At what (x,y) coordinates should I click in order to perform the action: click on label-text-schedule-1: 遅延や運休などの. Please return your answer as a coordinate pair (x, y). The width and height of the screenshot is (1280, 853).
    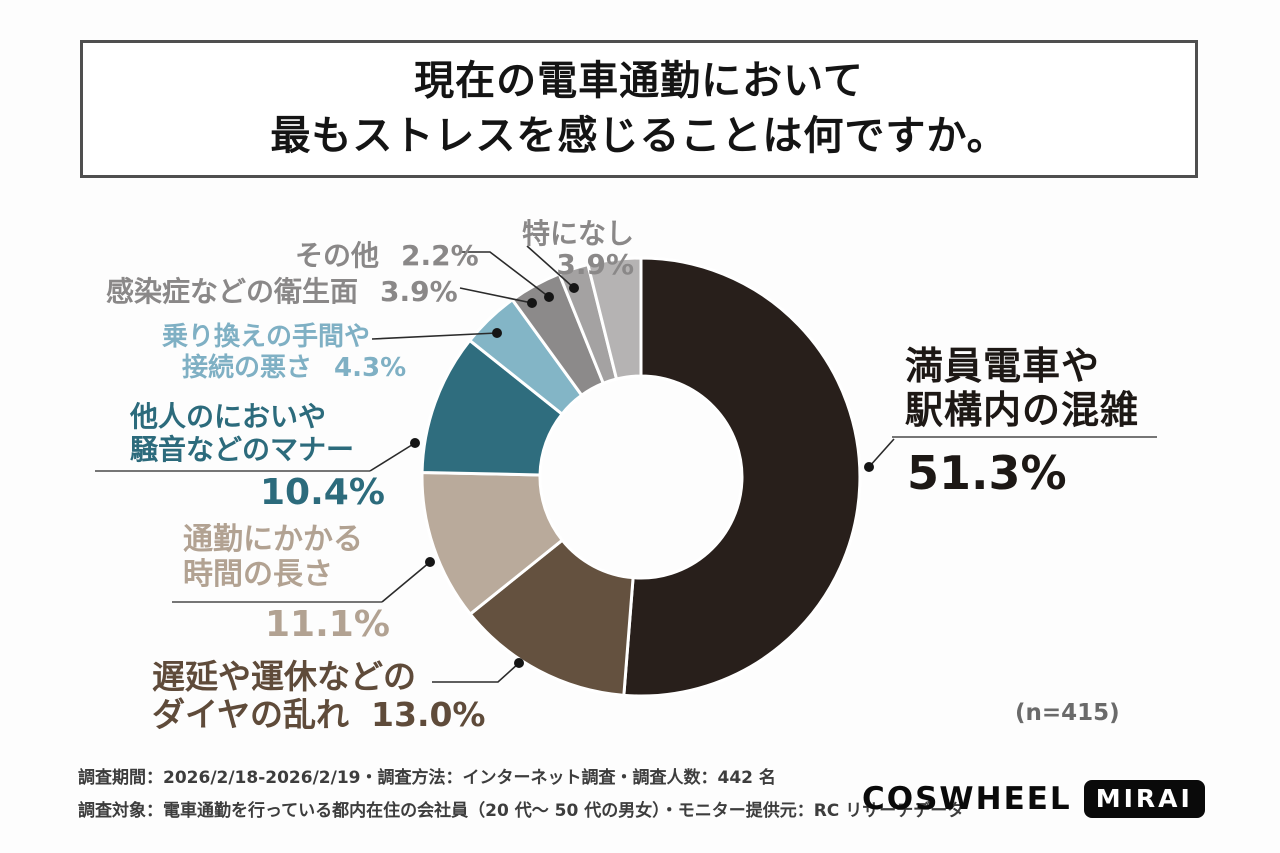
    Looking at the image, I should click on (284, 676).